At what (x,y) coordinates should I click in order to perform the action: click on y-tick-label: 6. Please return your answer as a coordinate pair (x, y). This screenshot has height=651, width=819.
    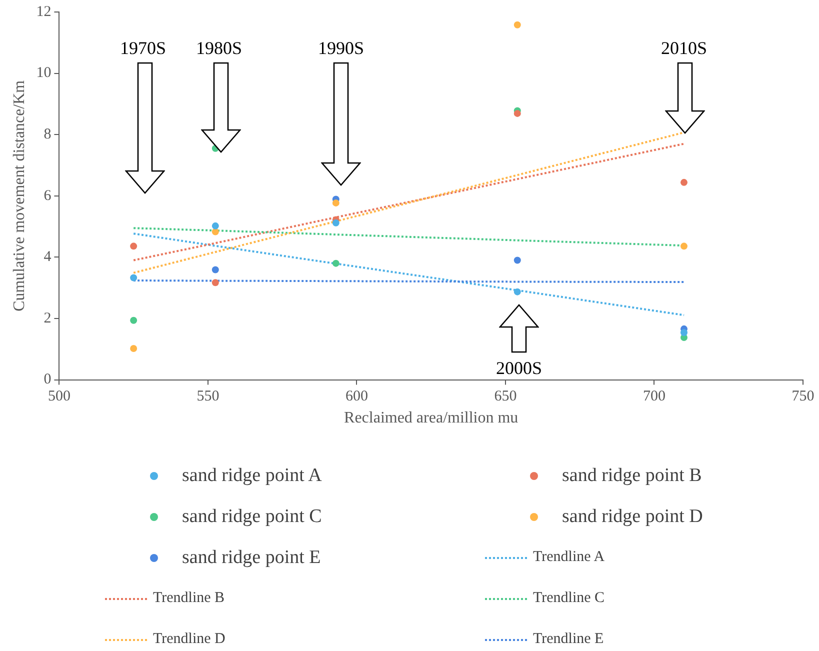
    Looking at the image, I should click on (48, 196).